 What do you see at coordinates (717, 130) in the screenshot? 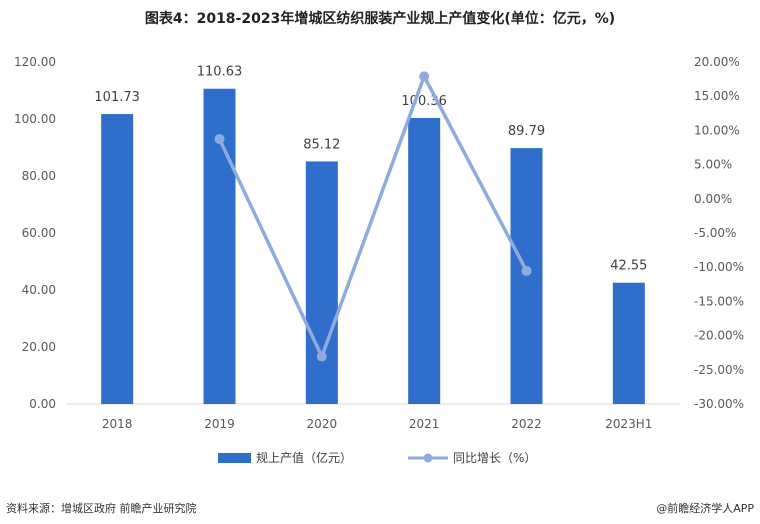
I see `right-axis-tick: 10.00%` at bounding box center [717, 130].